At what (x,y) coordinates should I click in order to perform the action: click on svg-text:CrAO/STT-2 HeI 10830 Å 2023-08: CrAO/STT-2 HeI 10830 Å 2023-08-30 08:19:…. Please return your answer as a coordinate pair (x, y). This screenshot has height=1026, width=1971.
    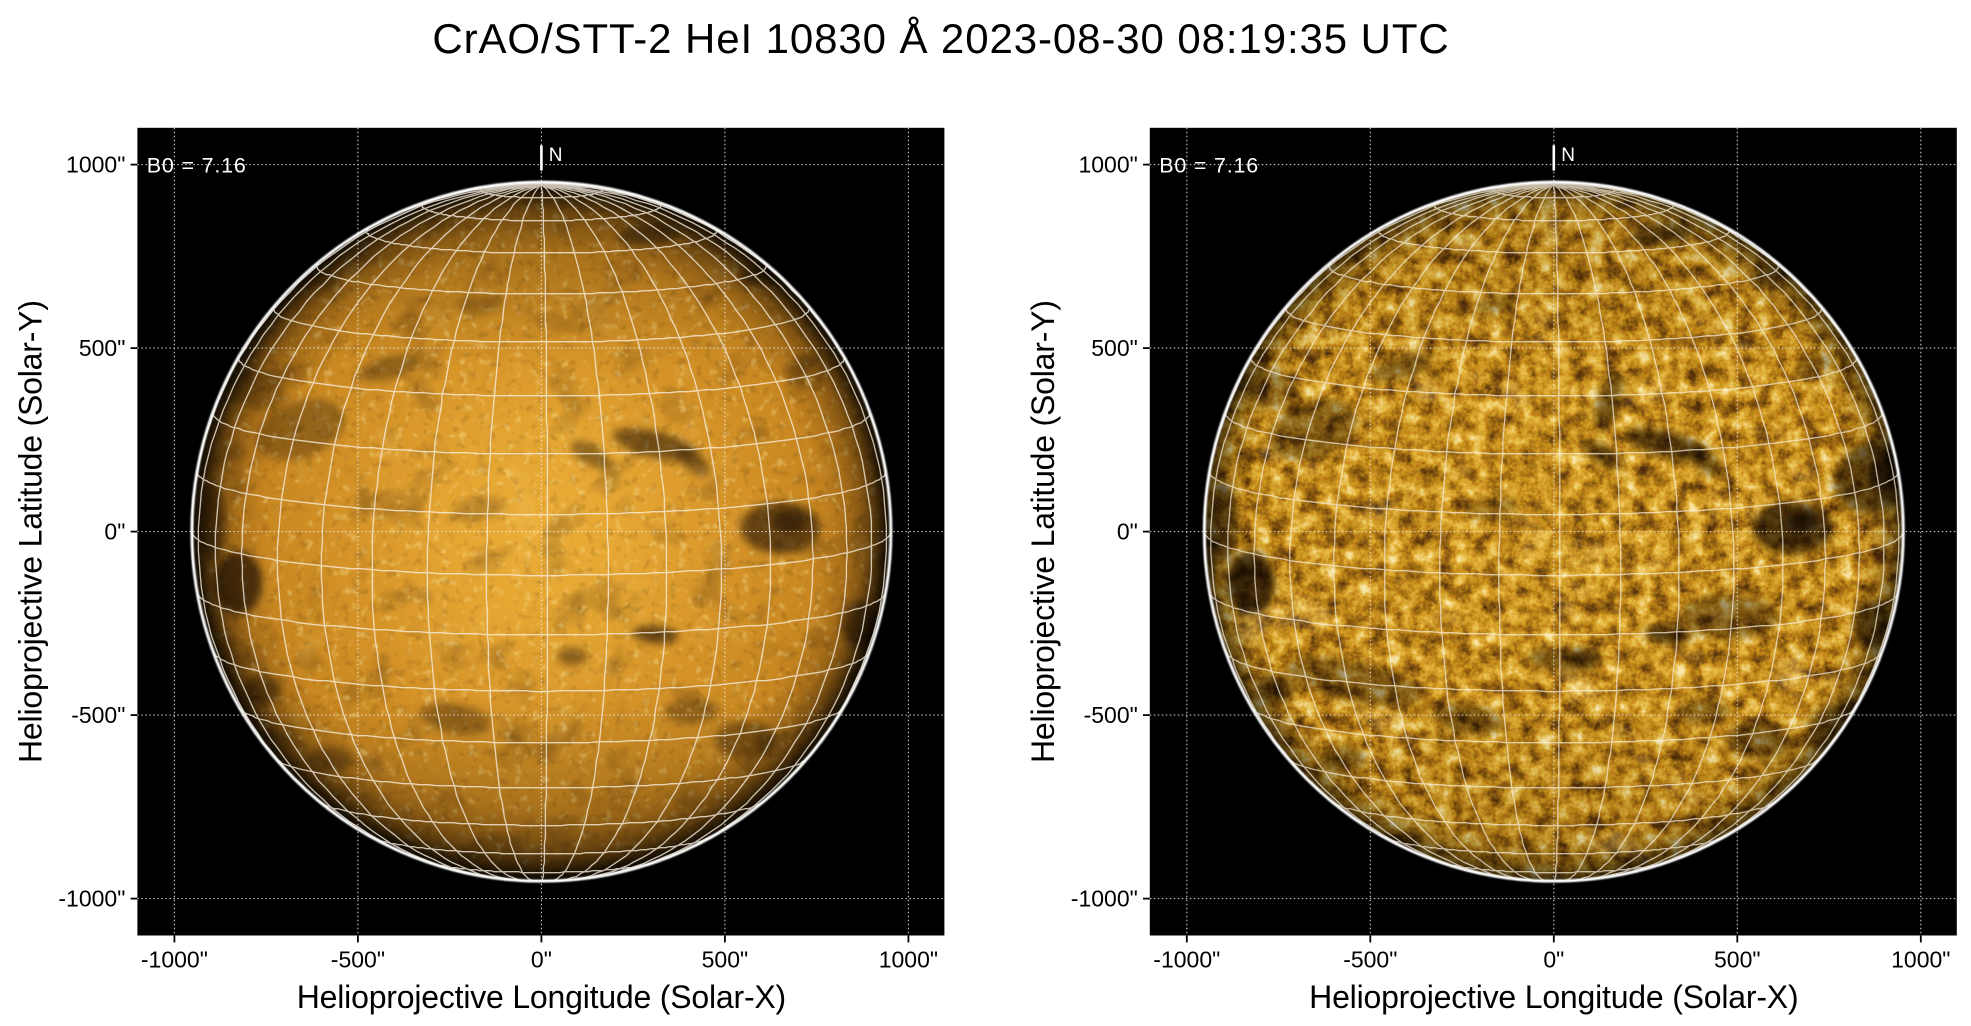
    Looking at the image, I should click on (940, 38).